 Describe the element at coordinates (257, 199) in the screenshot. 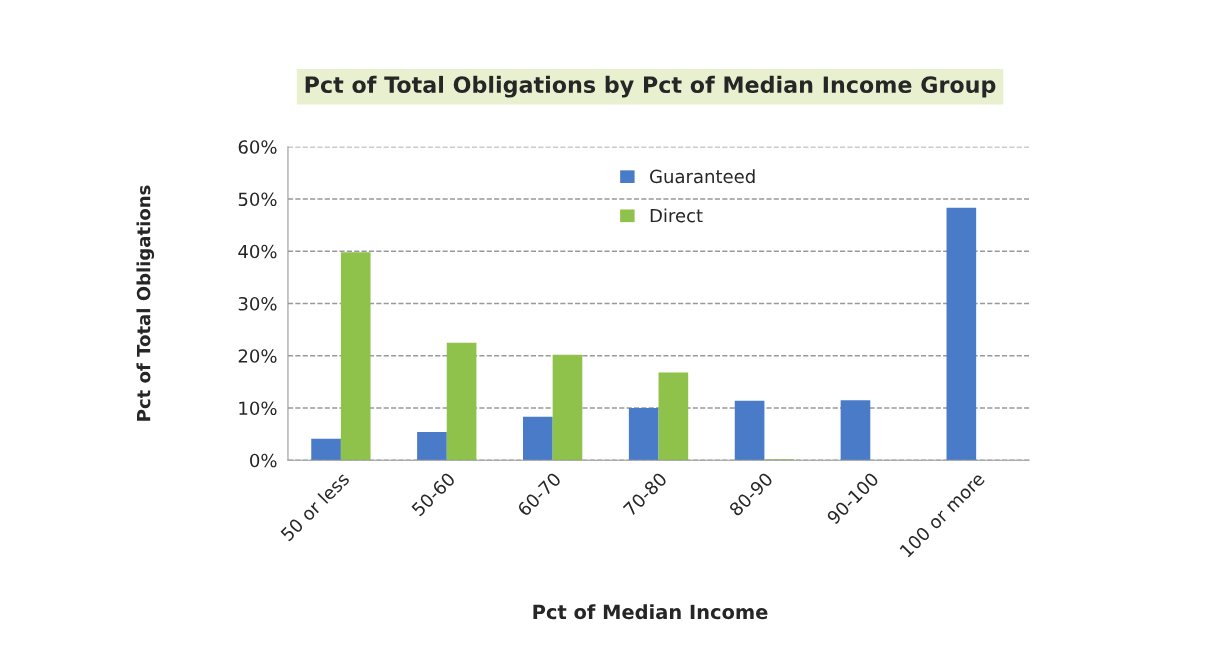

I see `y-tick-label: 50%` at that location.